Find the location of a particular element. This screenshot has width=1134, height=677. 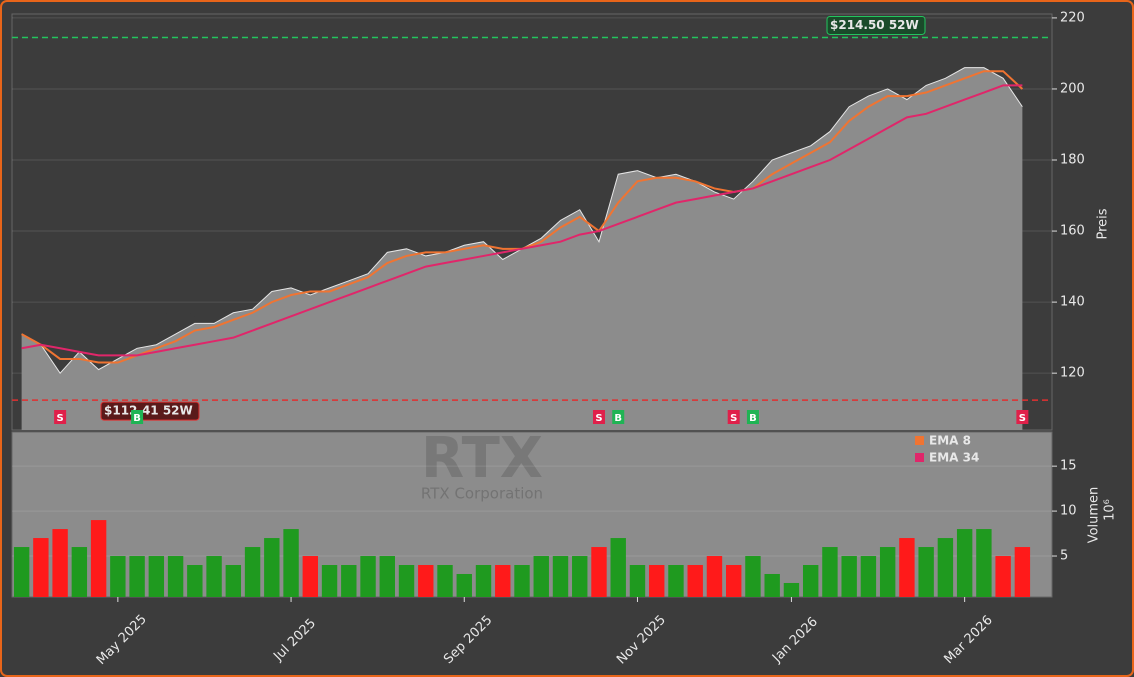

y-tick-label: 180 is located at coordinates (1072, 160).